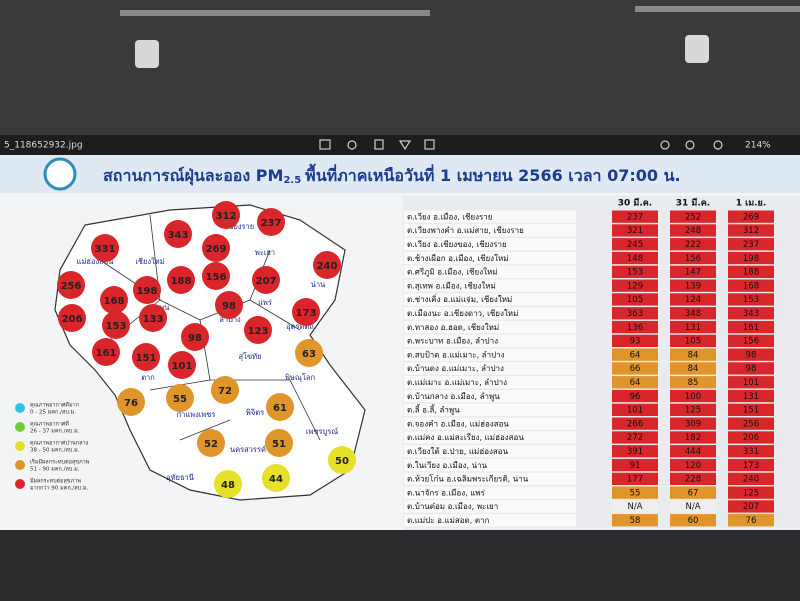 The width and height of the screenshot is (800, 601). Describe the element at coordinates (55, 470) in the screenshot. I see `legend-range: 51 - 90 มคก./ลบ.ม.` at that location.